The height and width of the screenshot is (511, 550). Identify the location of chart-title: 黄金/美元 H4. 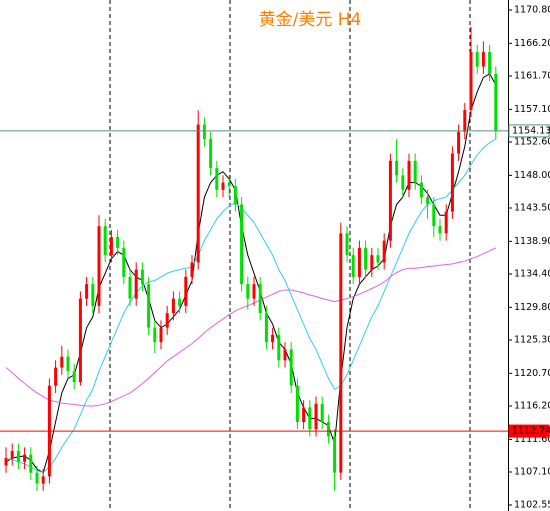
(310, 20).